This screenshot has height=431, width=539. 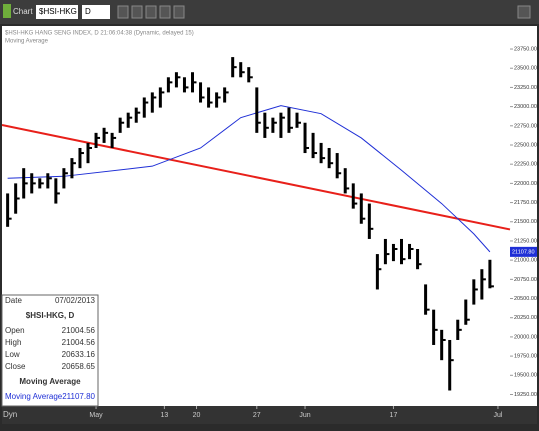 I want to click on x-tick-label: 13, so click(x=164, y=415).